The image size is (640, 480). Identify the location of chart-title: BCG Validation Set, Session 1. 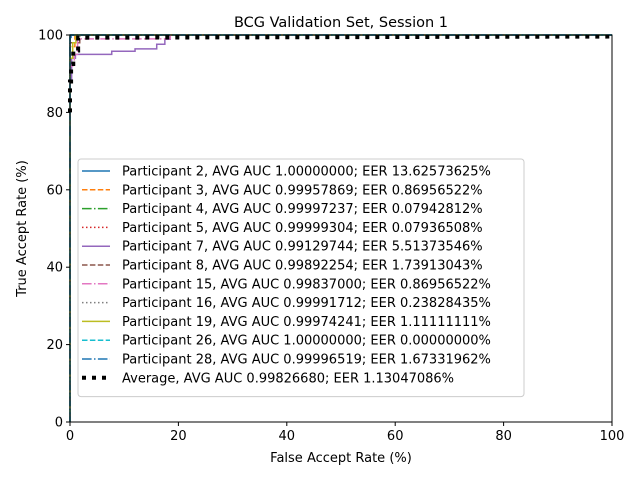
(341, 23).